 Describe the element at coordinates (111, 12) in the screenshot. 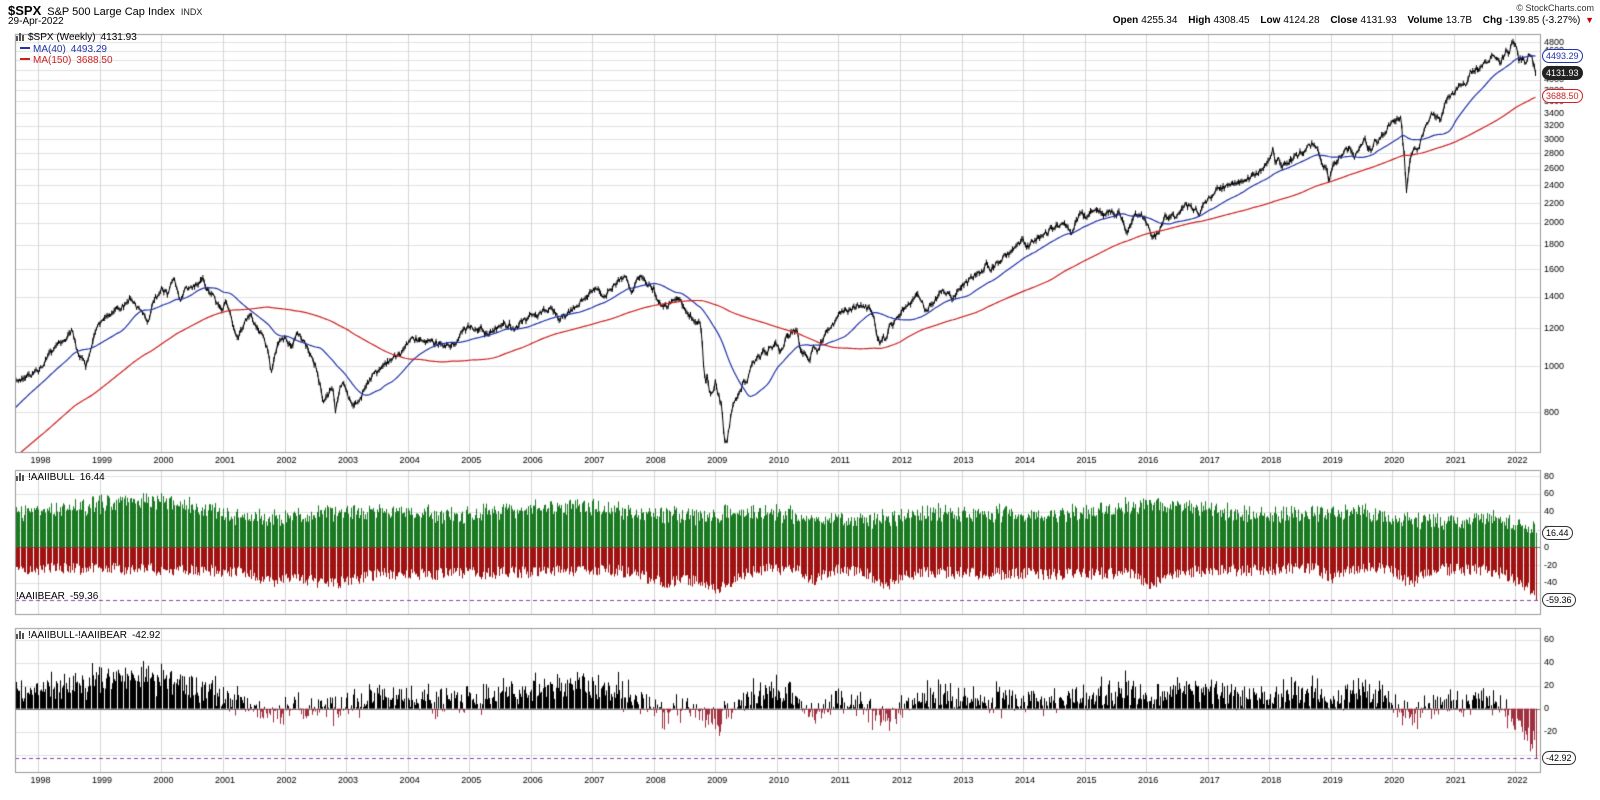

I see `symbol-name: S&P 500 Large Cap Index` at that location.